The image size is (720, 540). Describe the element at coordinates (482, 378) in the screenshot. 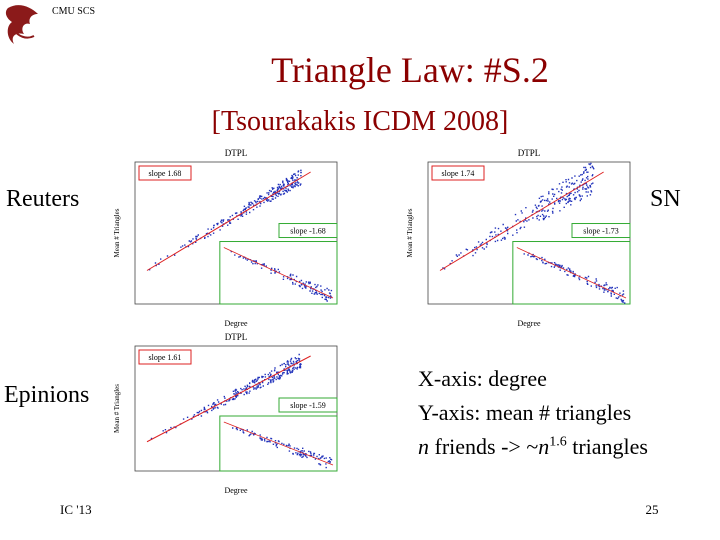

I see `note: X-axis: degree` at that location.